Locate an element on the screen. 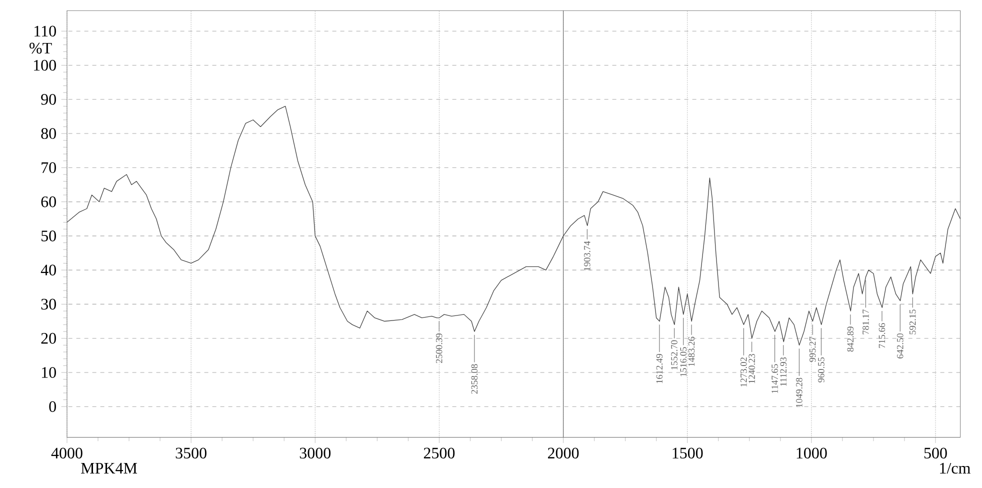  y-axis-title: %T is located at coordinates (41, 48).